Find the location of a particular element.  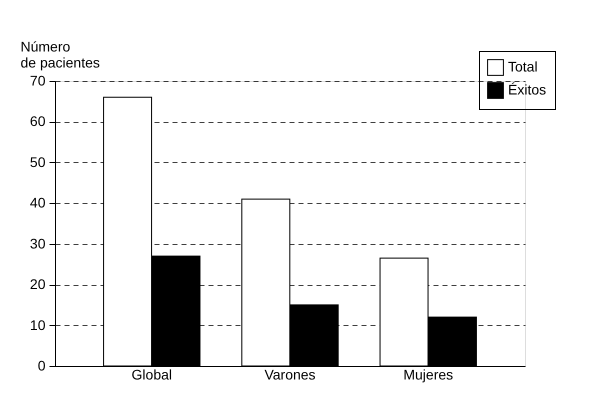

x-tick-label: Global is located at coordinates (152, 374).